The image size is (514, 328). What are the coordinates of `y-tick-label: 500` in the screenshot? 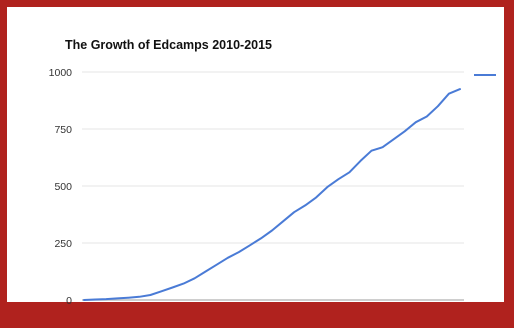 It's located at (63, 187).